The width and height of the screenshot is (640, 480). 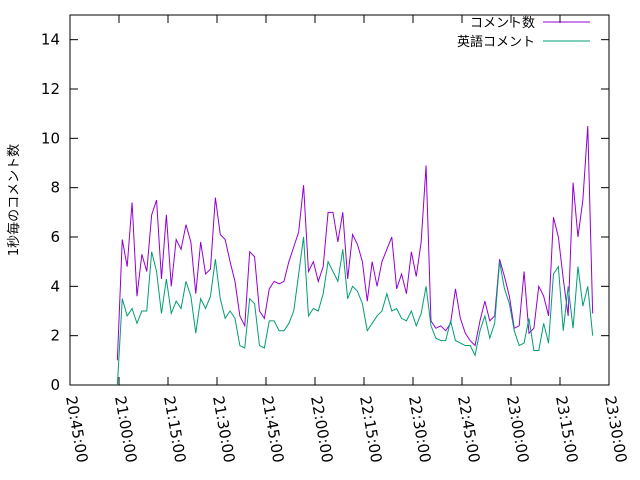 What do you see at coordinates (272, 429) in the screenshot?
I see `x-tick-label: 21:45:00` at bounding box center [272, 429].